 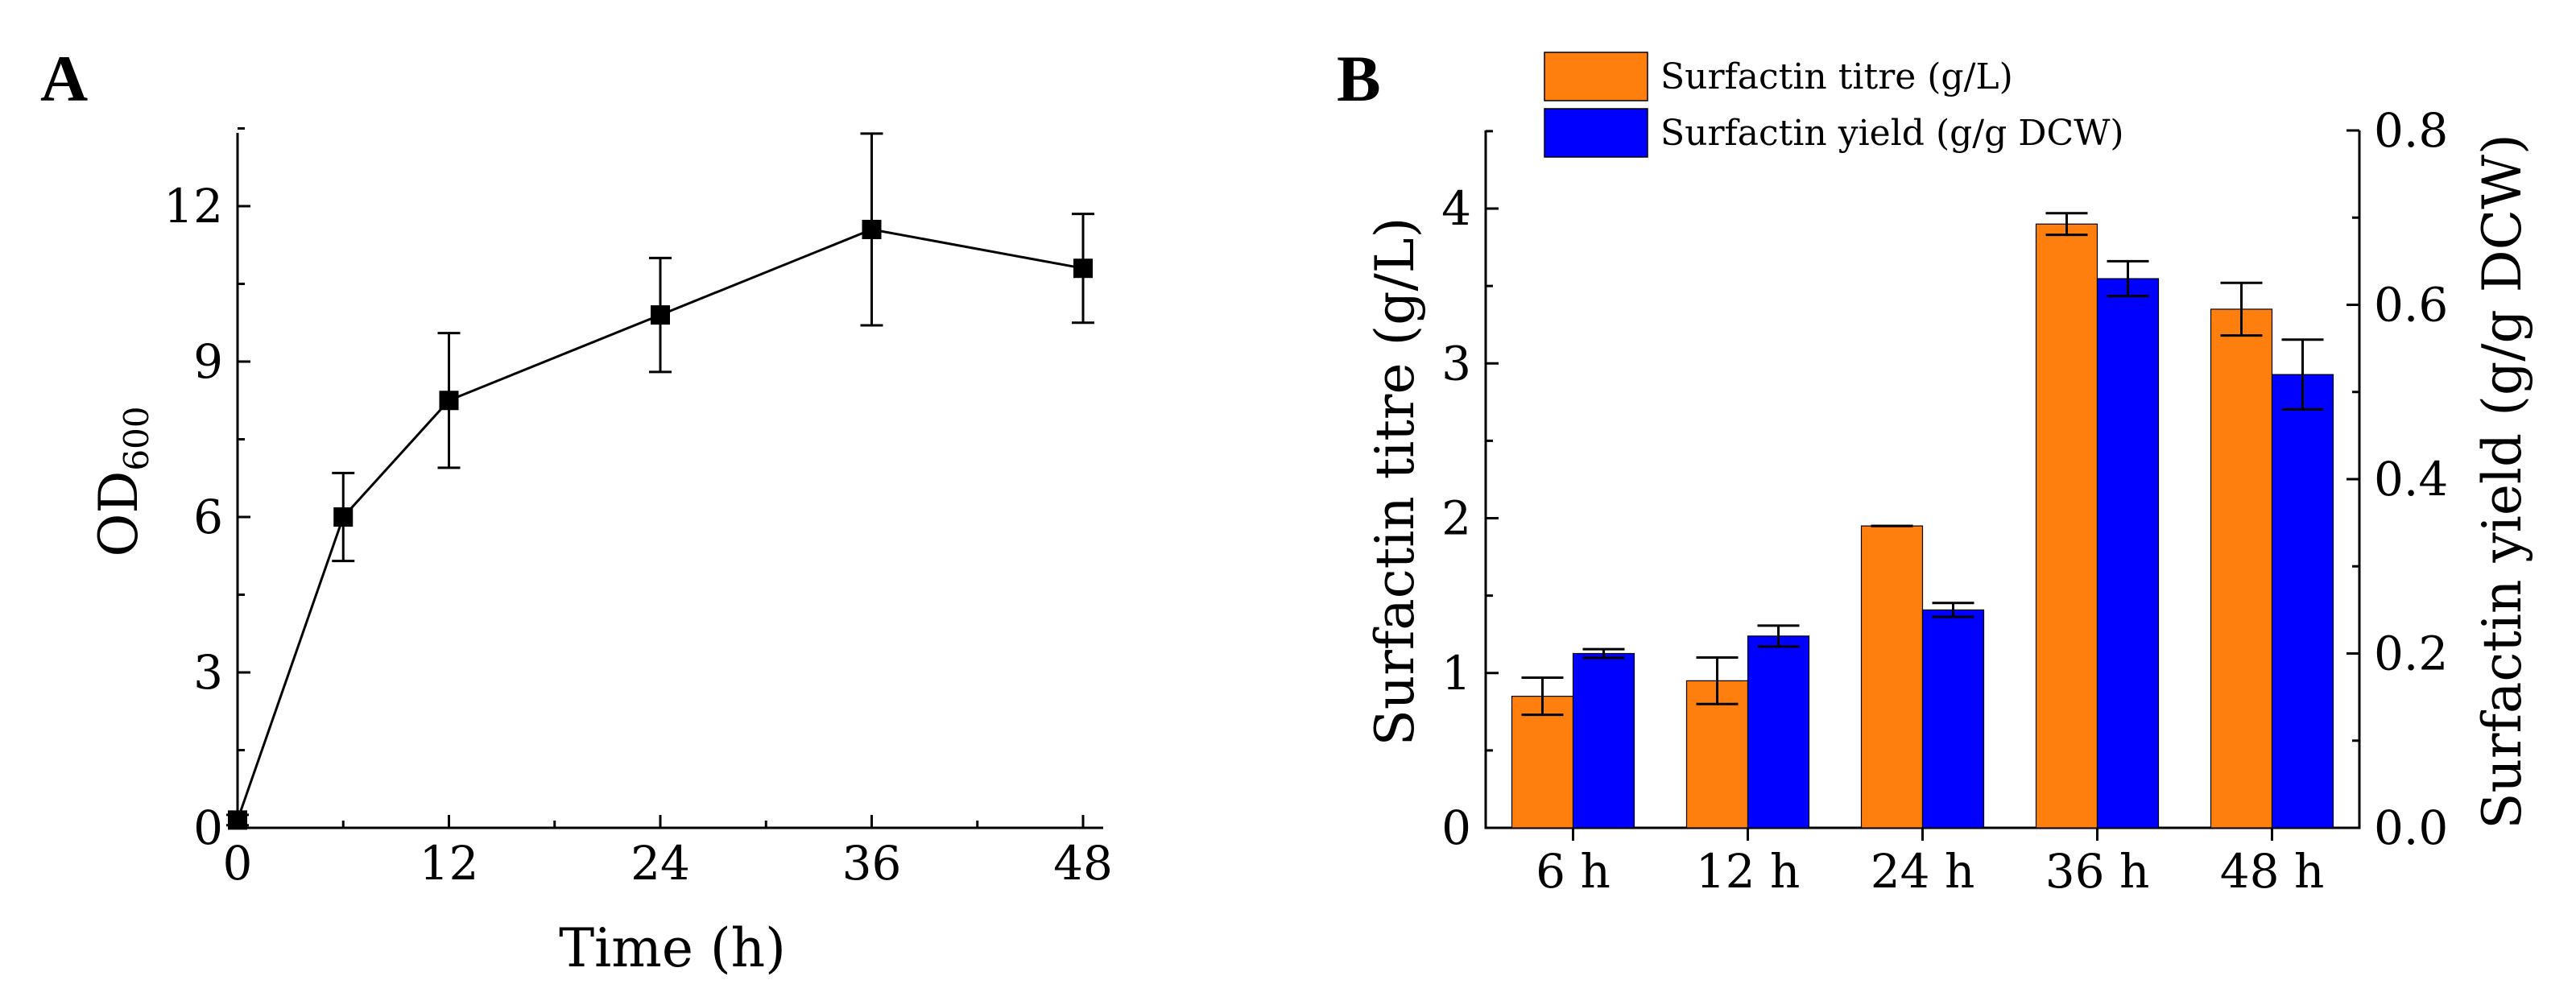 I want to click on b-ytick-left-label: 3, so click(x=1456, y=363).